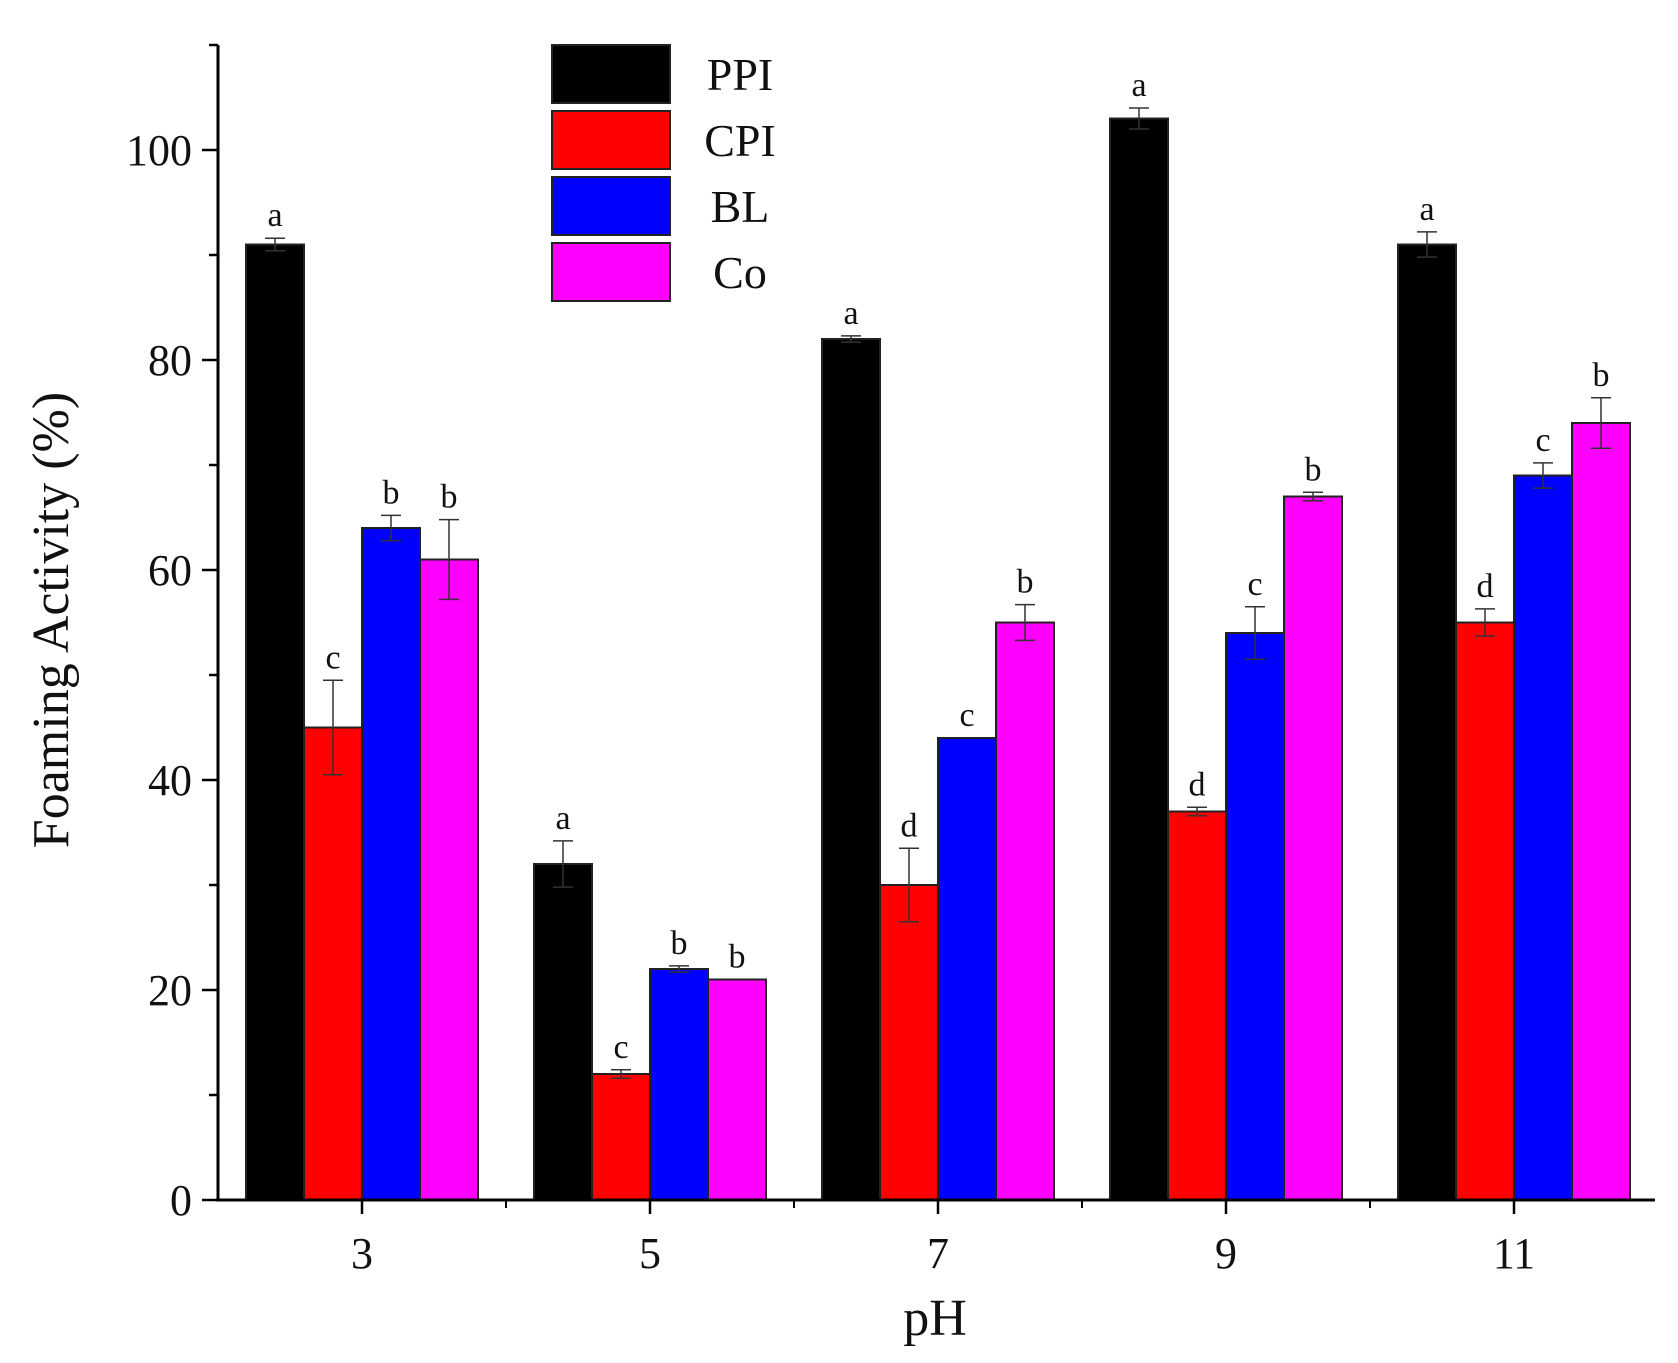 The image size is (1678, 1363). What do you see at coordinates (170, 990) in the screenshot?
I see `y-tick-label-20: 20` at bounding box center [170, 990].